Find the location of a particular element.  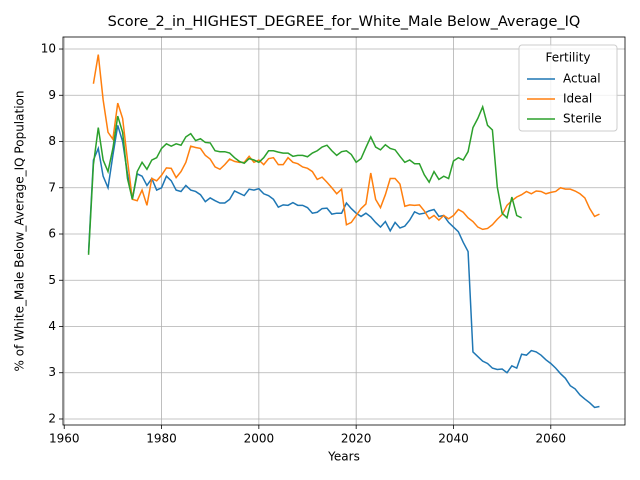

x-tick-label: 2000 is located at coordinates (259, 439).